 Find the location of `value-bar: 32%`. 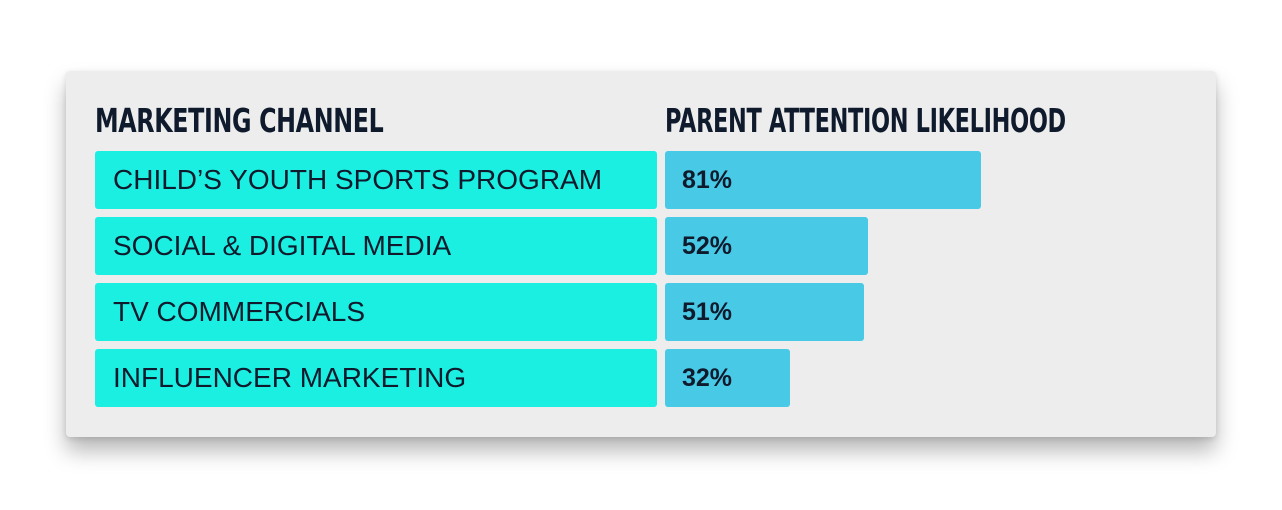

value-bar: 32% is located at coordinates (727, 378).